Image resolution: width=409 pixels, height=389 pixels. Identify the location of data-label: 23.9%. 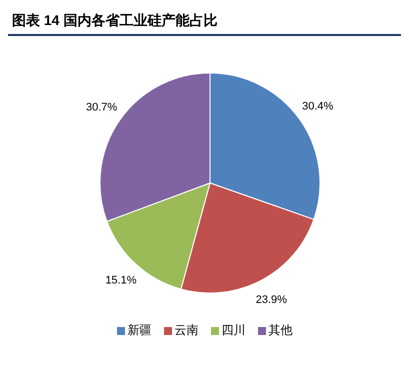
(272, 300).